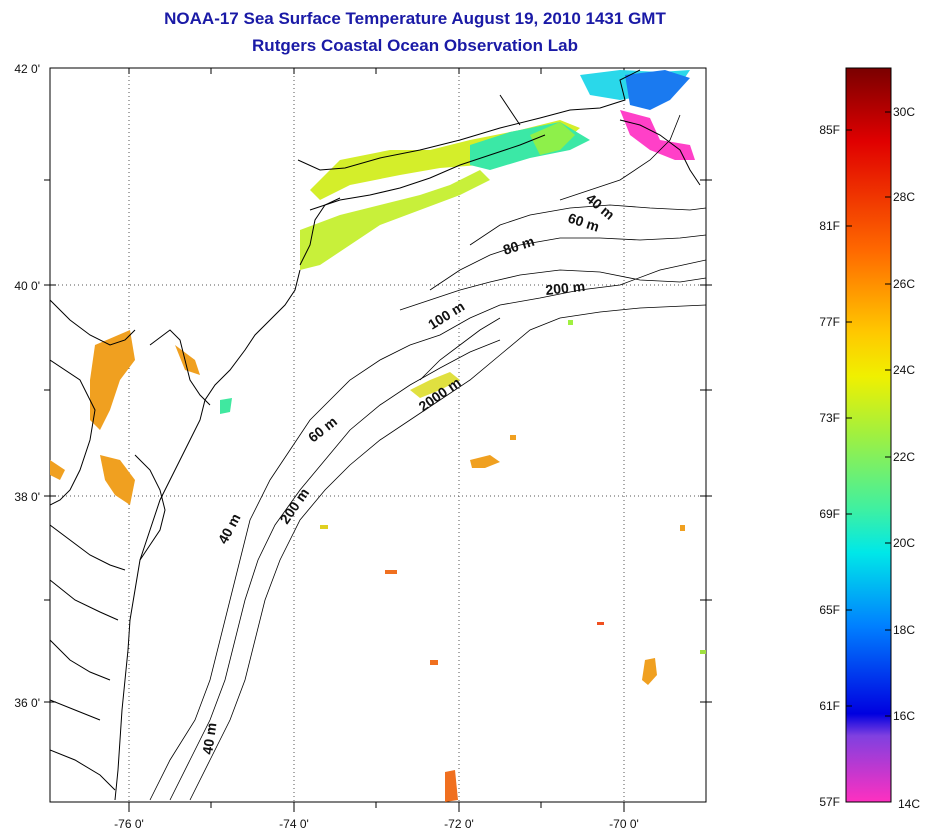  Describe the element at coordinates (459, 824) in the screenshot. I see `lon-label: -72 0'` at that location.